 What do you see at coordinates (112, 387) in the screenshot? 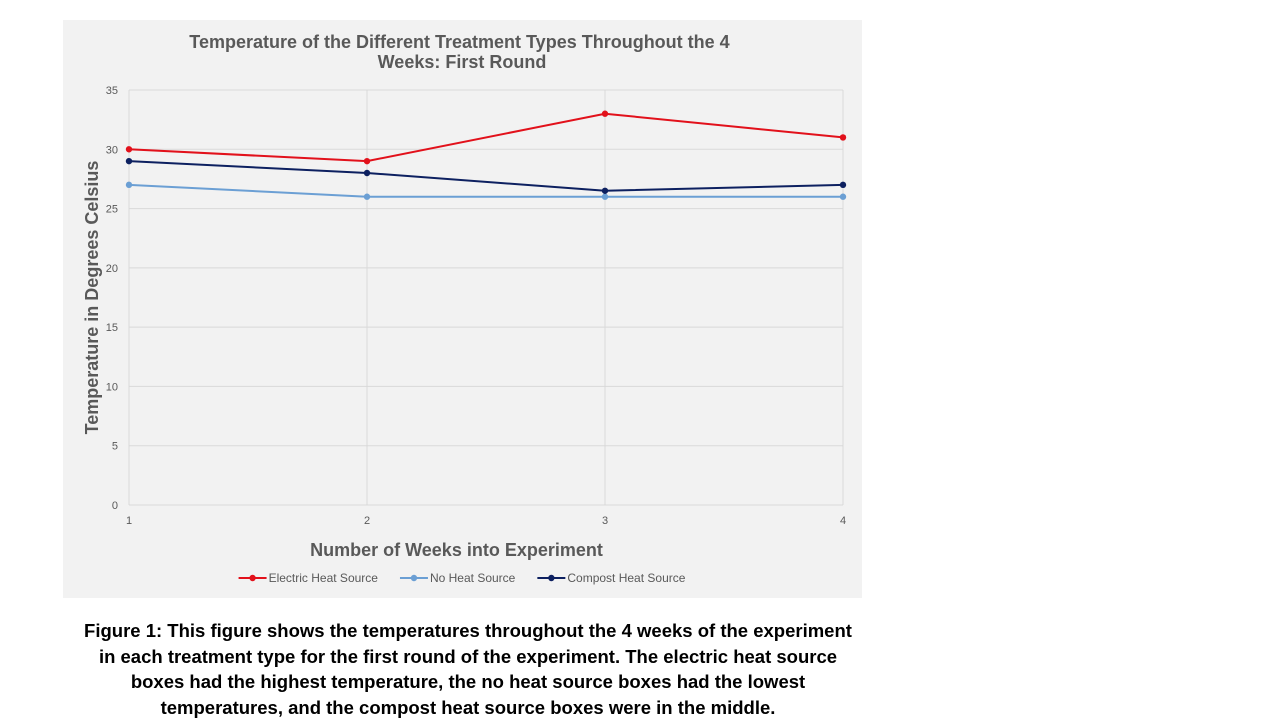
I see `y-tick-label: 10` at bounding box center [112, 387].